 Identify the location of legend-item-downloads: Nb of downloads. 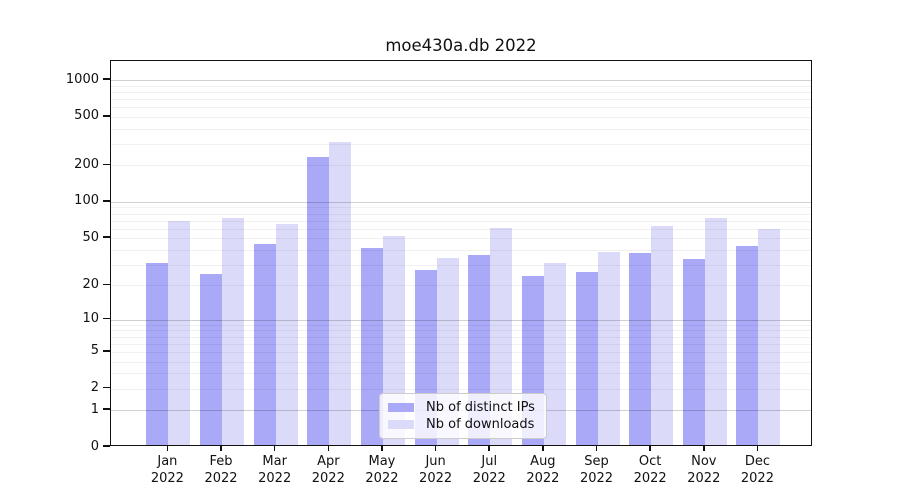
(462, 424).